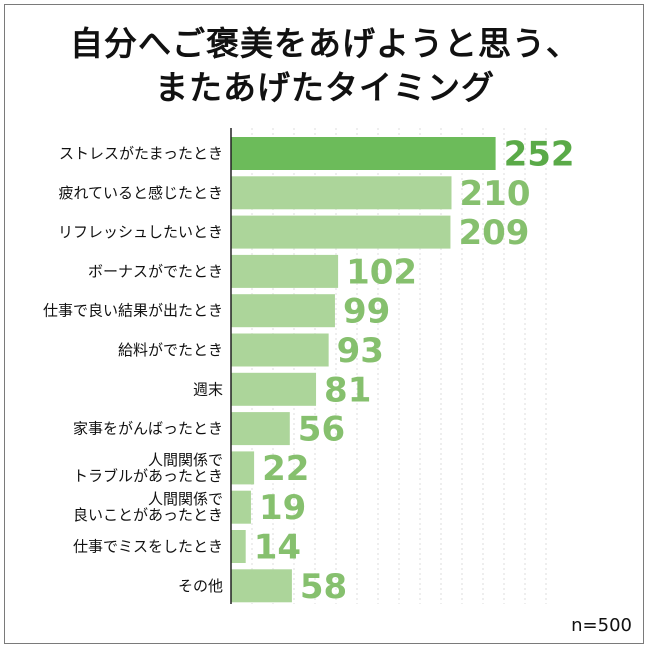 Image resolution: width=650 pixels, height=650 pixels. What do you see at coordinates (381, 272) in the screenshot?
I see `data-label: 102` at bounding box center [381, 272].